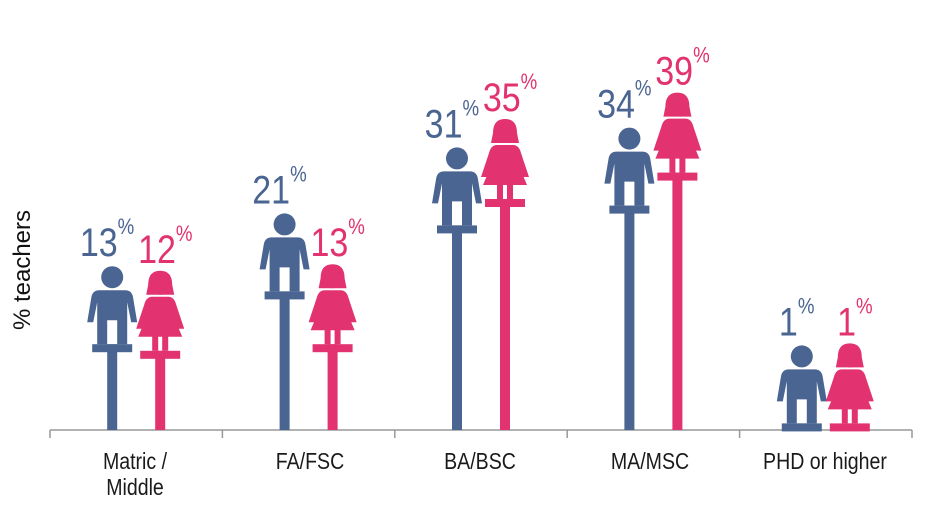 This screenshot has height=511, width=927. Describe the element at coordinates (310, 461) in the screenshot. I see `x-tick-label: FA/FSC` at that location.